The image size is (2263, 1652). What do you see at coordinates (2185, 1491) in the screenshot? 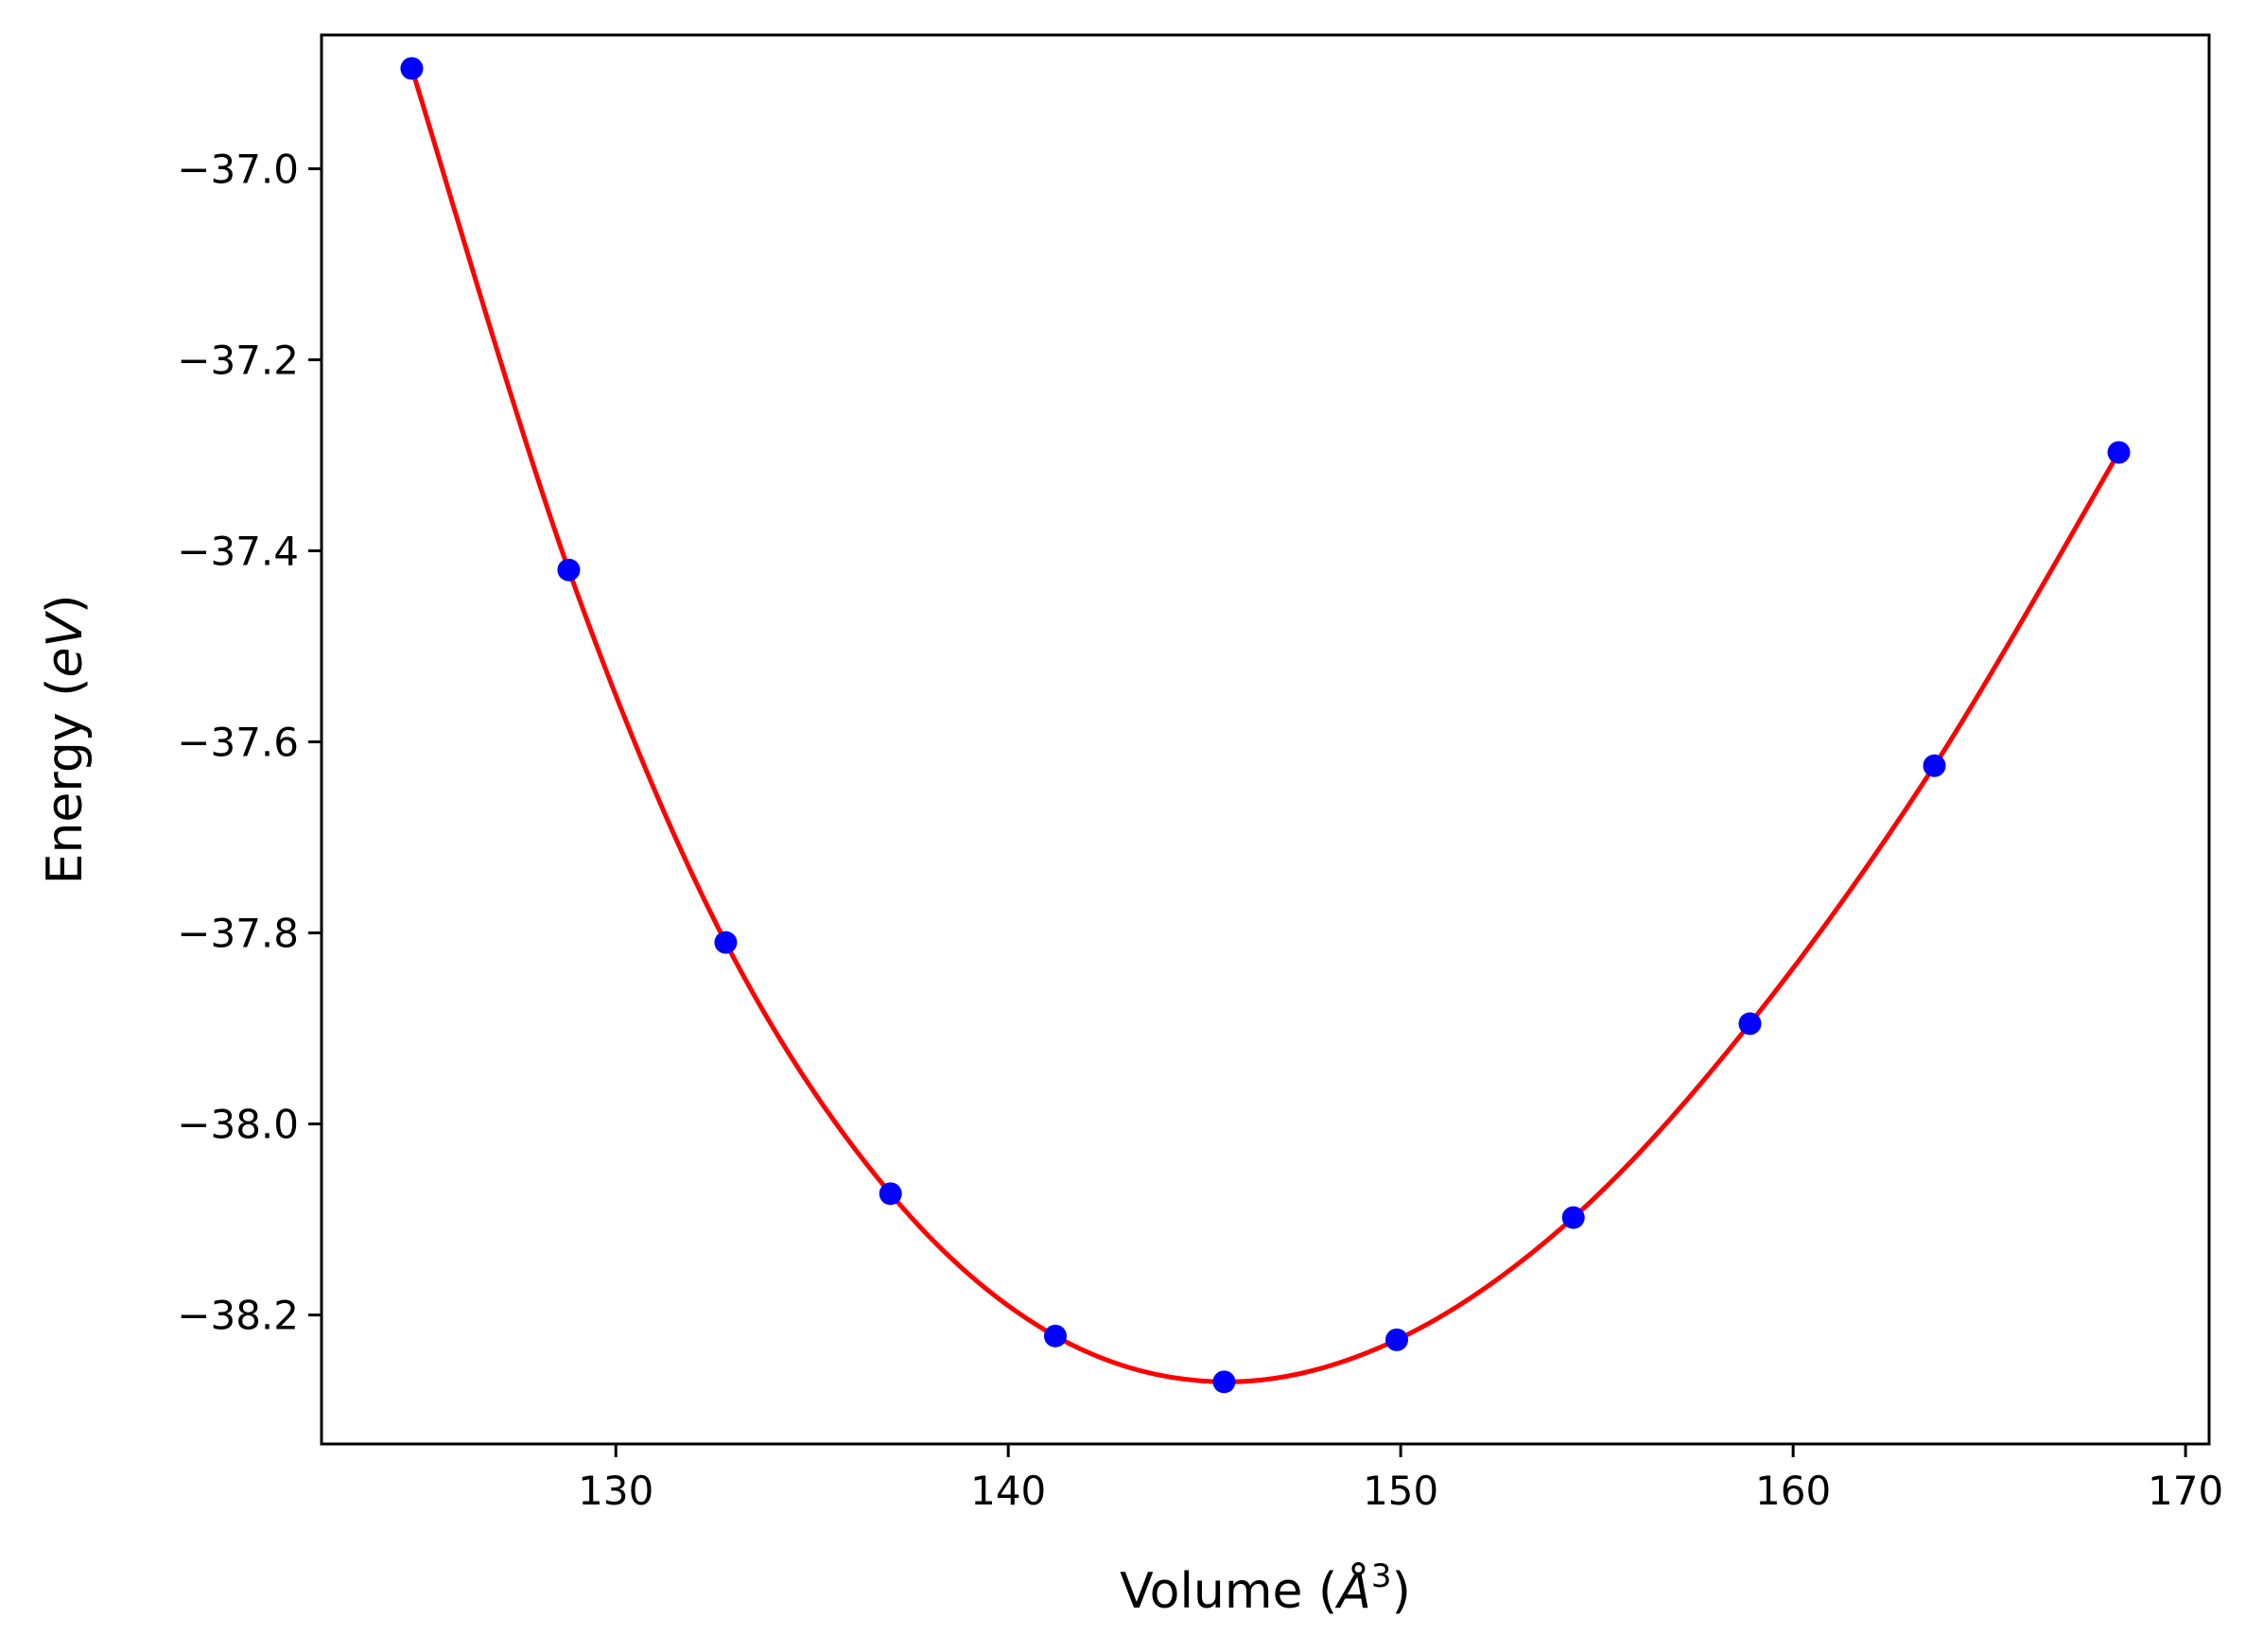
I see `x-tick-label: 170` at bounding box center [2185, 1491].